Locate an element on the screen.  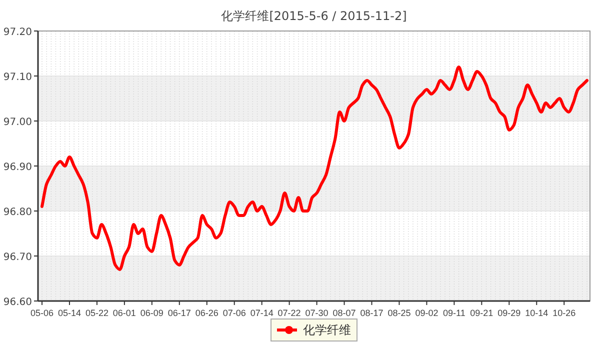
y-tick-label: 96.80 is located at coordinates (17, 212).